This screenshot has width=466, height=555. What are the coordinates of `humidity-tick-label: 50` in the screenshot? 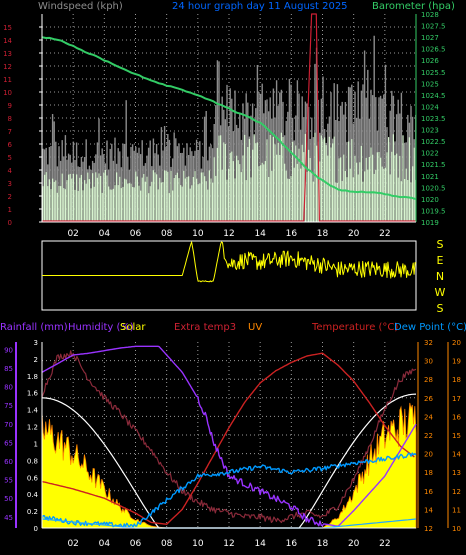 It's located at (8, 499).